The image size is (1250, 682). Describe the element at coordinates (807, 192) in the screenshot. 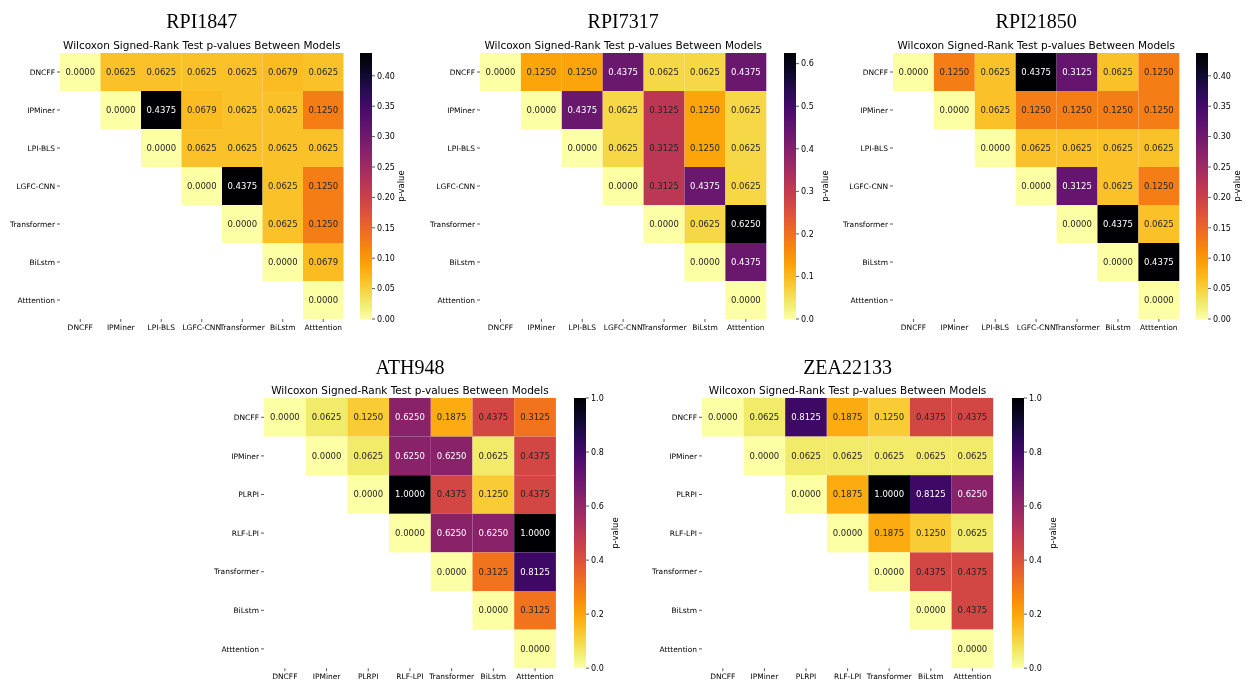

I see `color-bar-label: 0.3` at that location.